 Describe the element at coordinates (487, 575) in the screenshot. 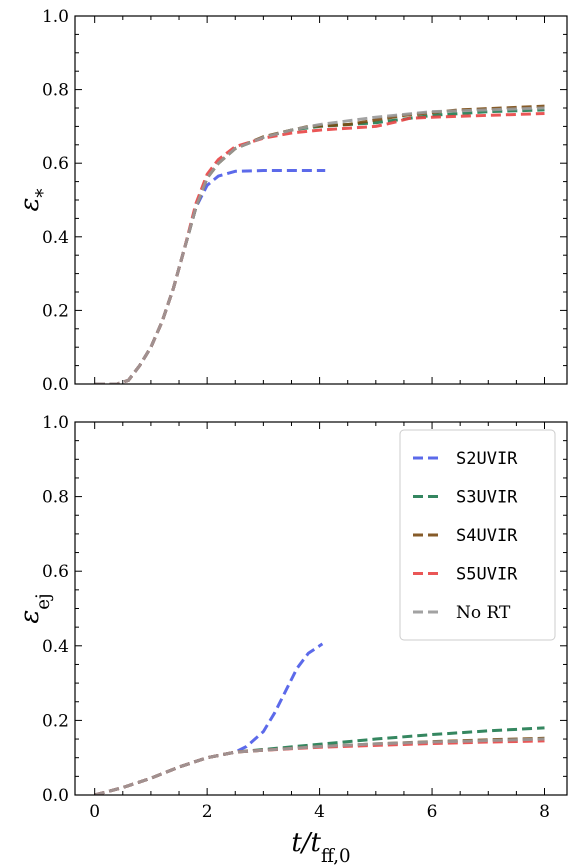

I see `legend-label: S5UVIR` at that location.